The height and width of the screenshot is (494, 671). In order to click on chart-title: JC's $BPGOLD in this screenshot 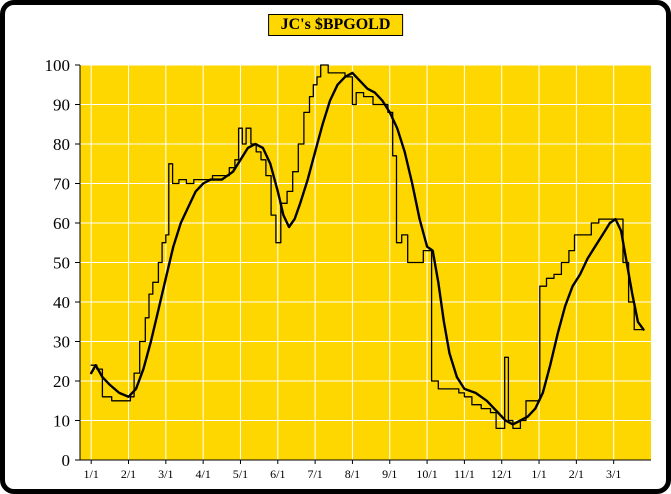, I will do `click(335, 25)`.